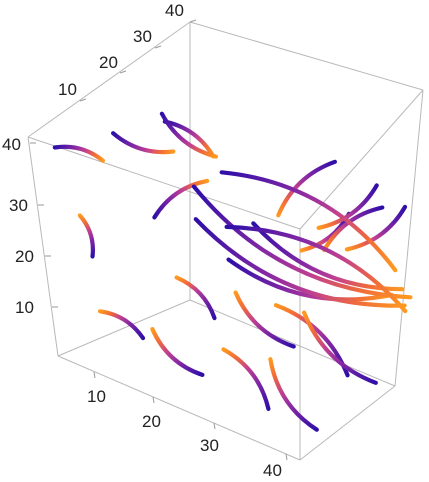 The image size is (429, 482). Describe the element at coordinates (306, 56) in the screenshot. I see `frame-back-top-right` at that location.